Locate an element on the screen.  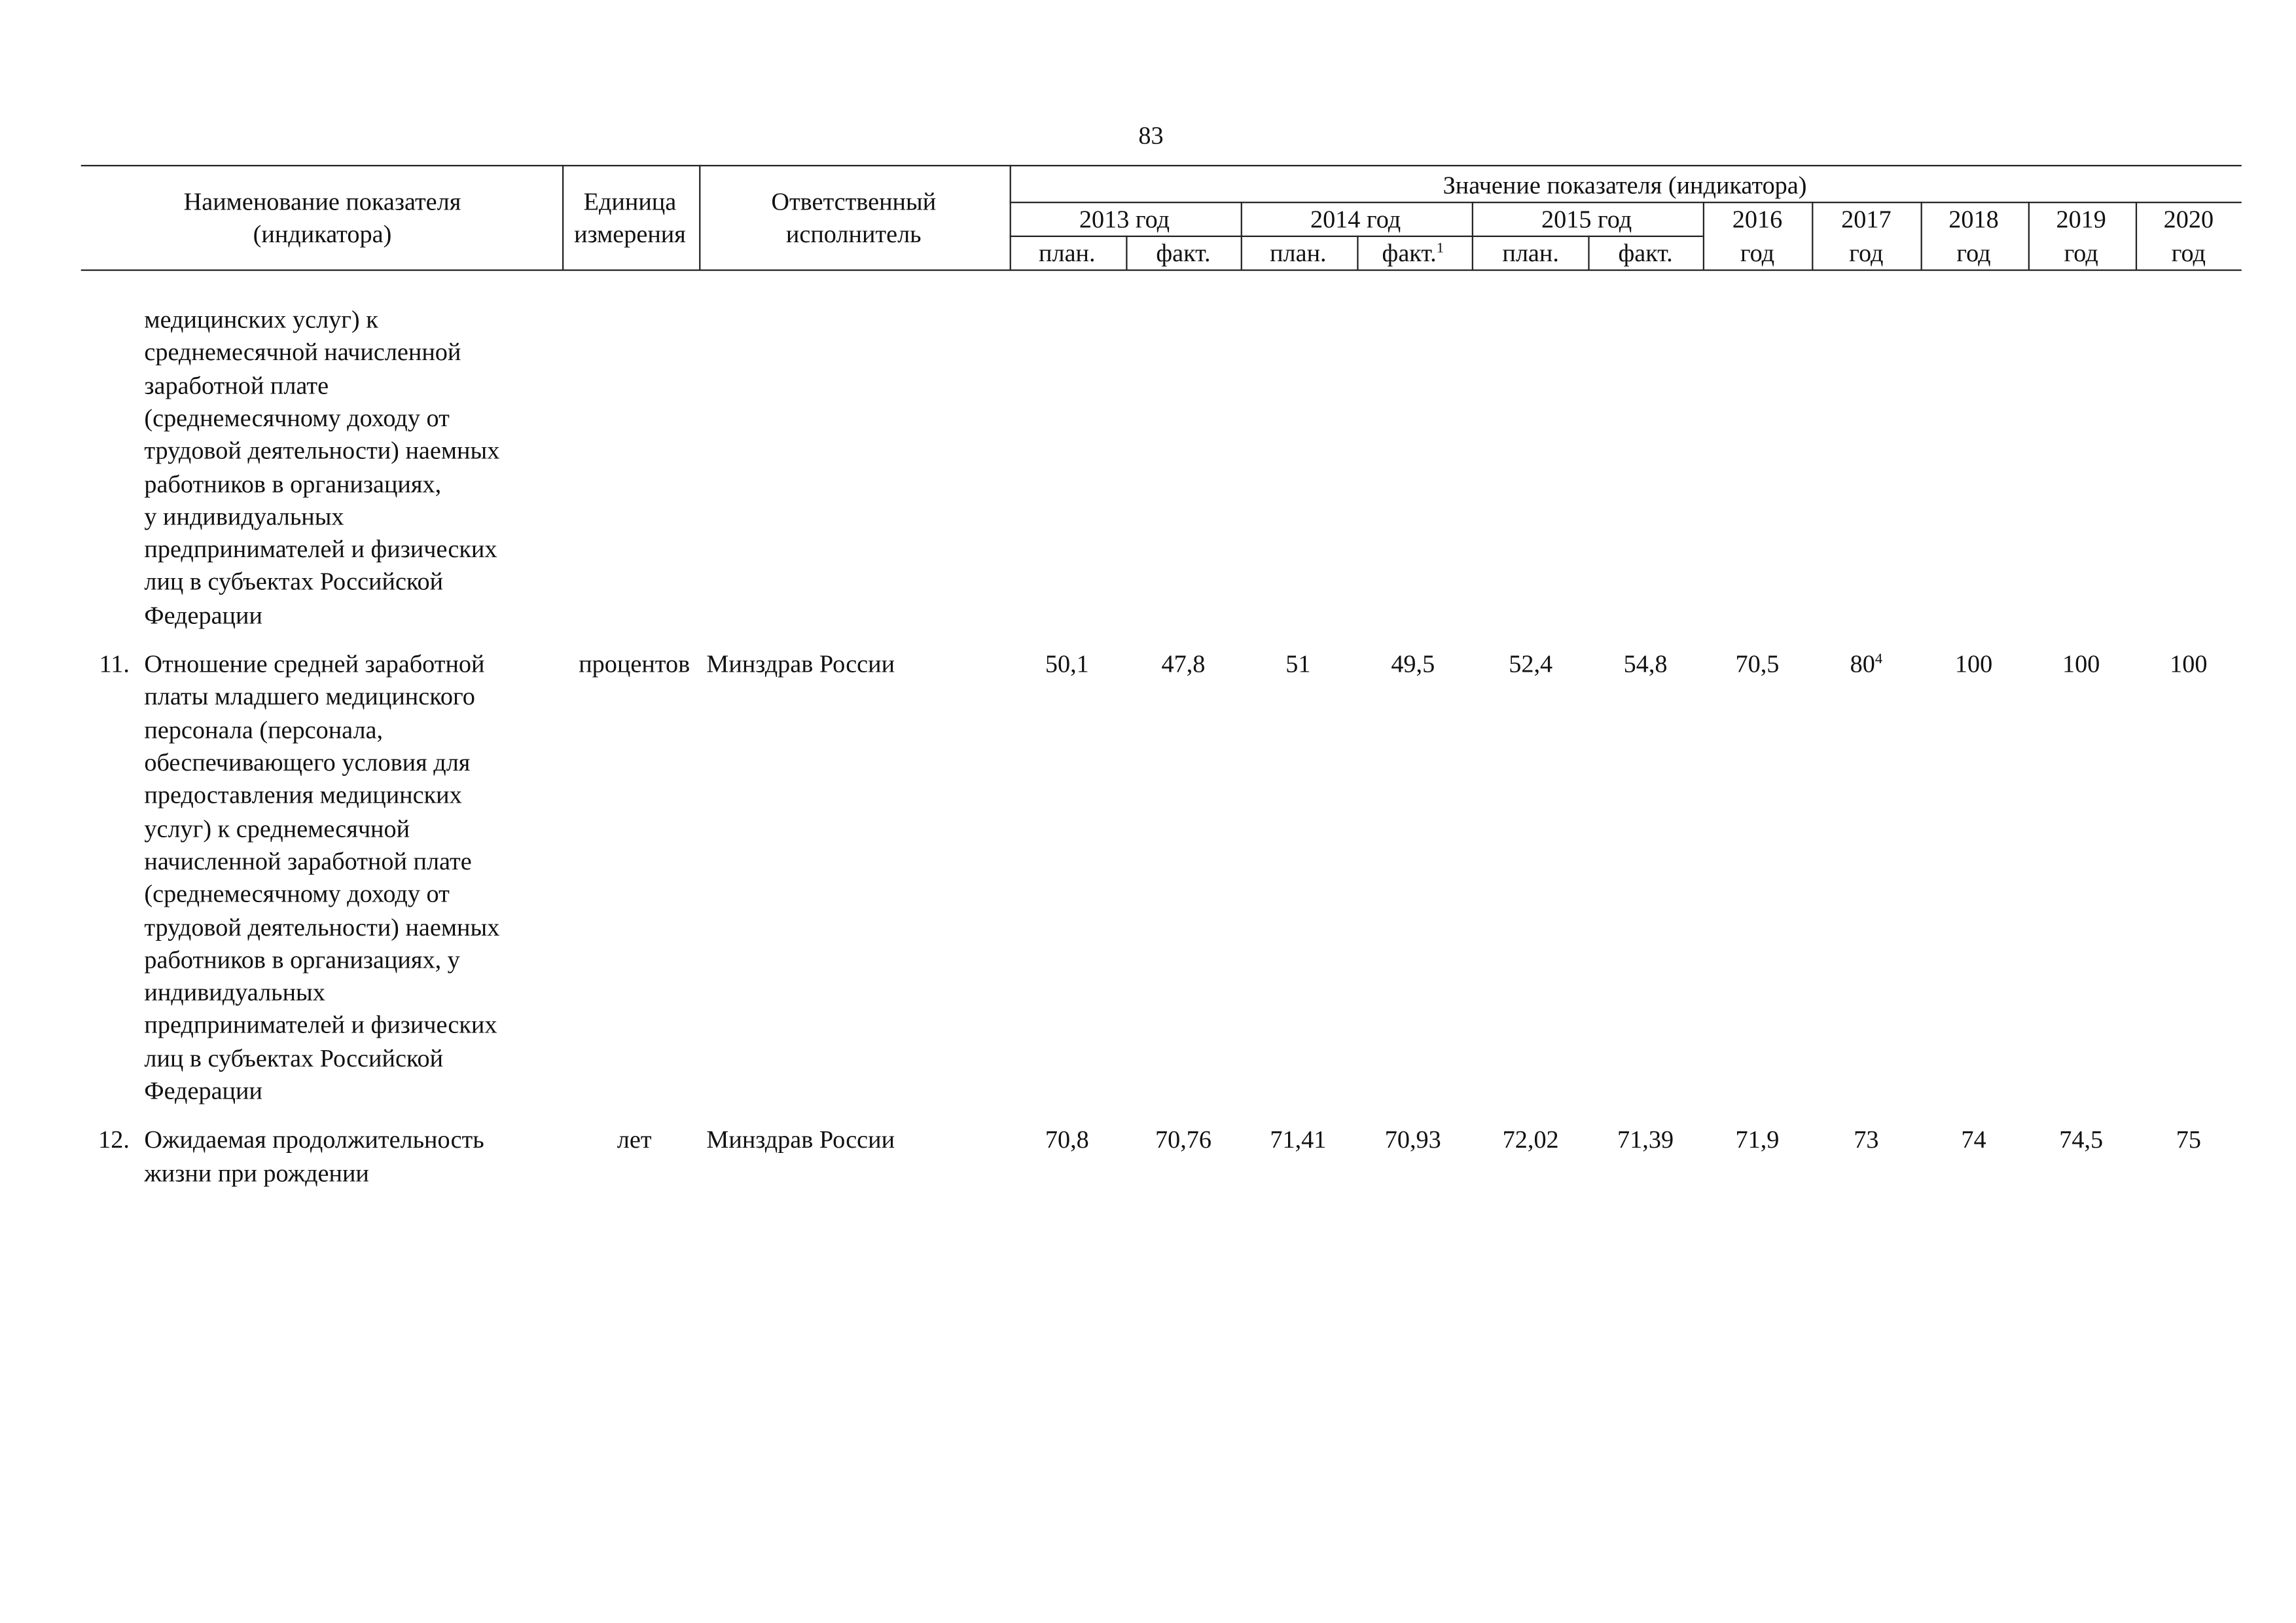
cell-text: 70,76 is located at coordinates (1183, 1140).